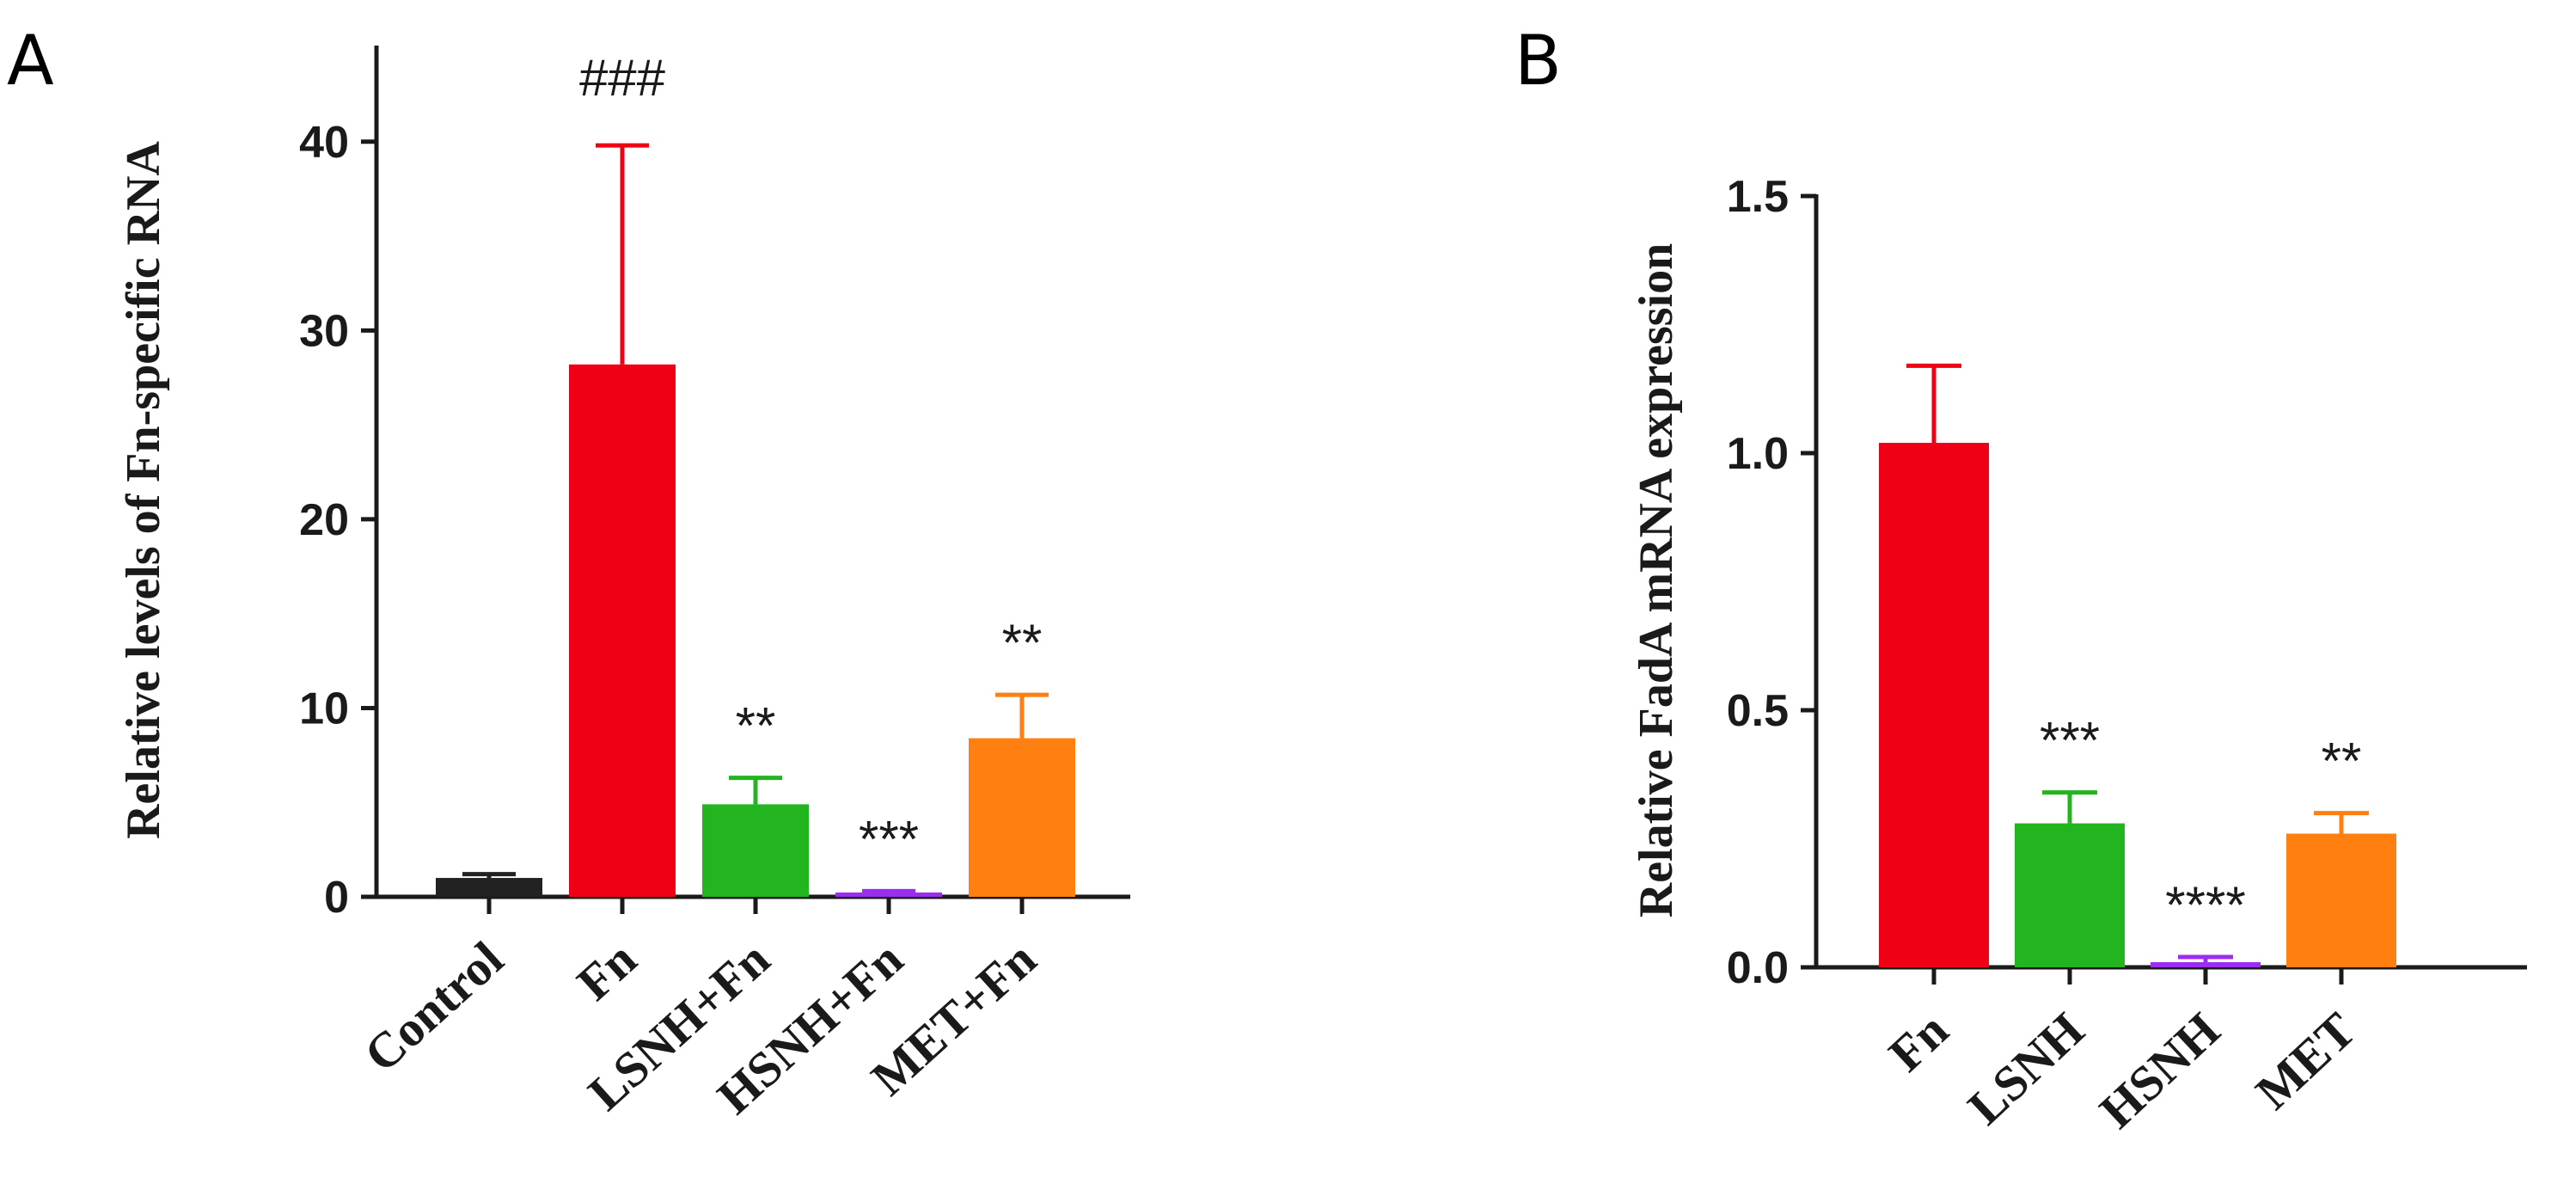 The width and height of the screenshot is (2576, 1184). What do you see at coordinates (1758, 968) in the screenshot?
I see `y-tick-label: 0.0` at bounding box center [1758, 968].